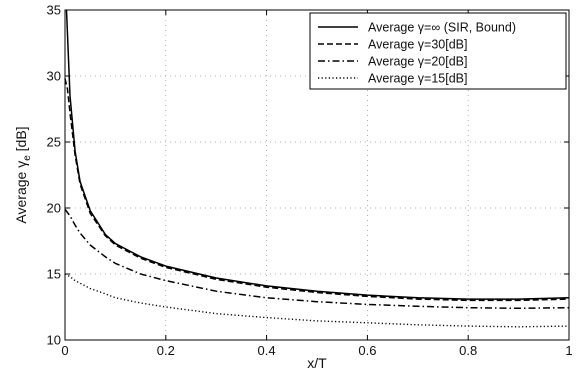 The height and width of the screenshot is (371, 577). What do you see at coordinates (267, 350) in the screenshot?
I see `x-tick-label: 0.4` at bounding box center [267, 350].